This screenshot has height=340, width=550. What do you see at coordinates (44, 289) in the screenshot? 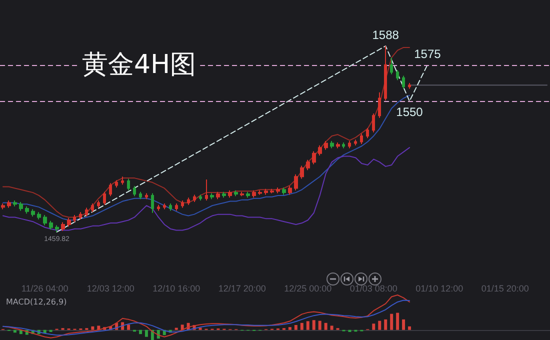
I see `x-tick-label: 11/26 04:00` at bounding box center [44, 289].